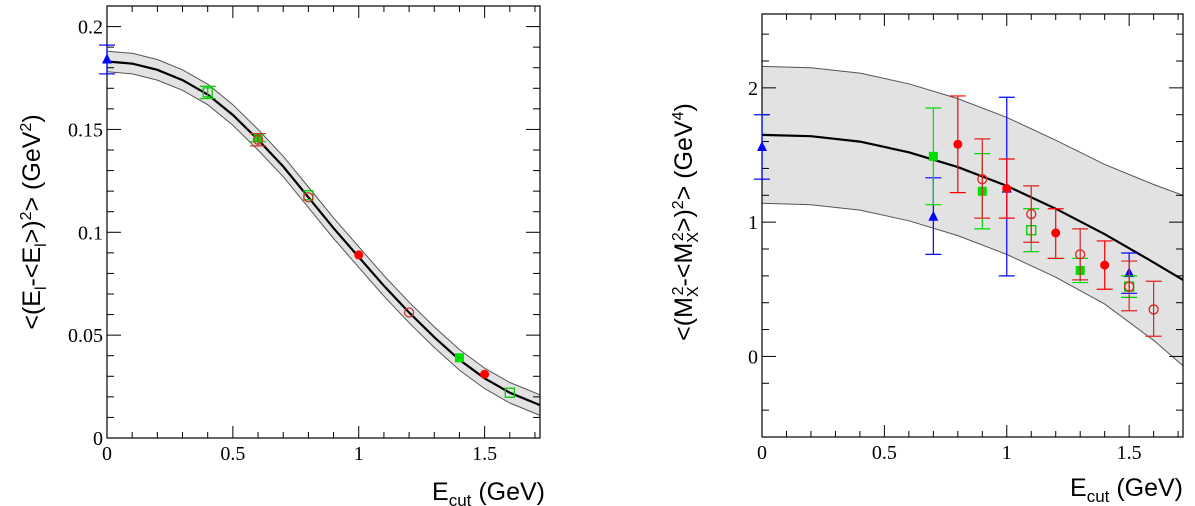  Describe the element at coordinates (753, 89) in the screenshot. I see `y-tick-label: 2` at that location.